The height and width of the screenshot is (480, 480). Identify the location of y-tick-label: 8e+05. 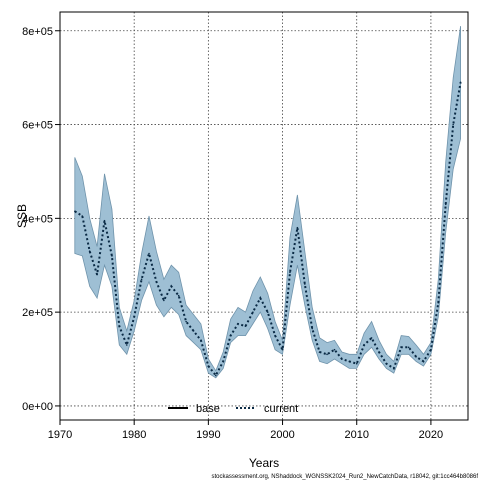
(37, 32).